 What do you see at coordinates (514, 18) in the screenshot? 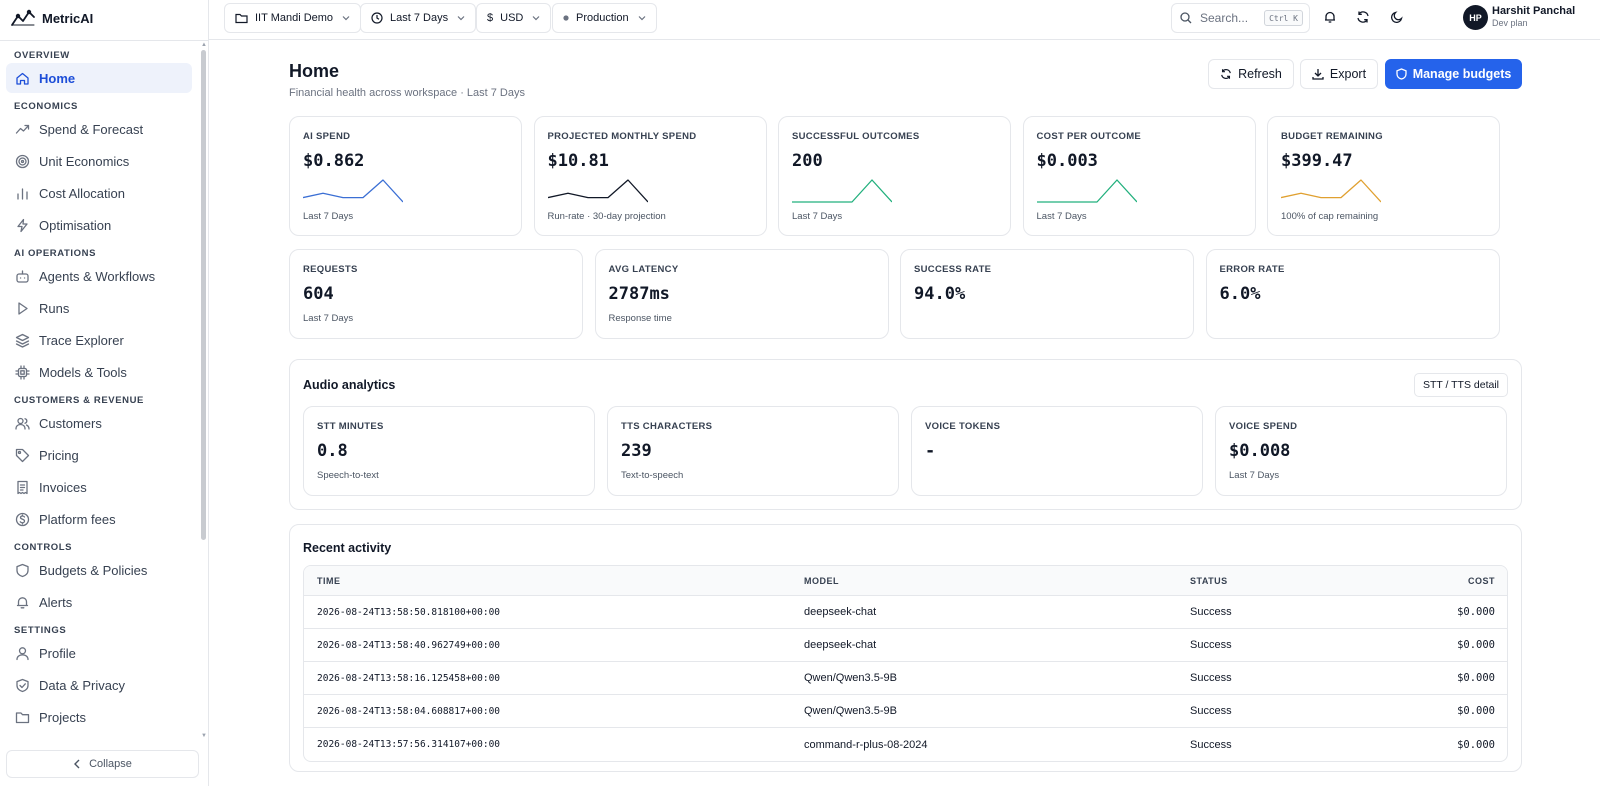
I see `currency-selector: $ USD` at bounding box center [514, 18].